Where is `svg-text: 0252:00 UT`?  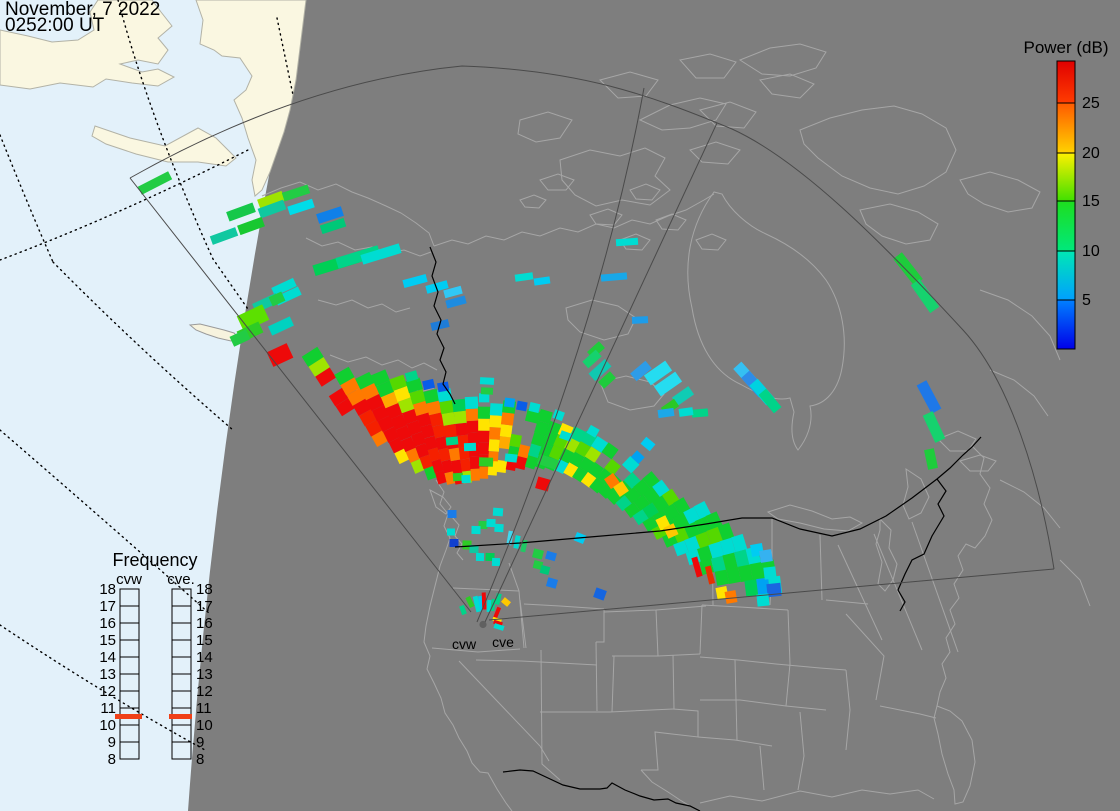 svg-text: 0252:00 UT is located at coordinates (55, 25).